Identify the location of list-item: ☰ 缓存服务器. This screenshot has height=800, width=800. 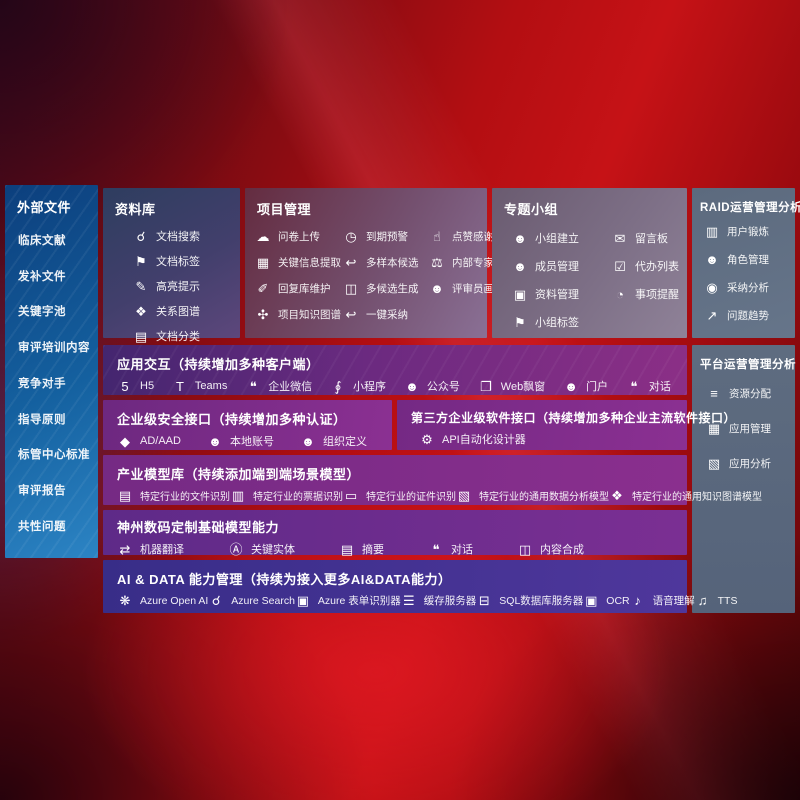
(438, 600).